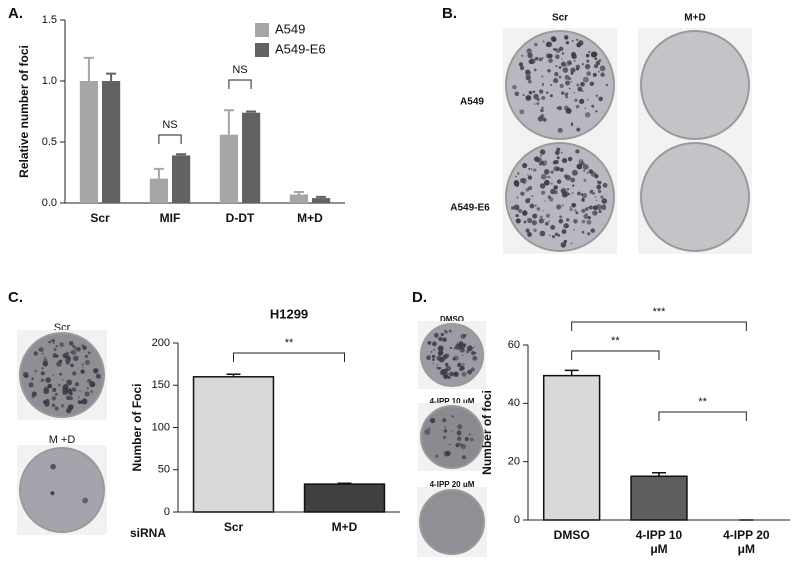 This screenshot has width=798, height=566. Describe the element at coordinates (181, 179) in the screenshot. I see `bar` at that location.